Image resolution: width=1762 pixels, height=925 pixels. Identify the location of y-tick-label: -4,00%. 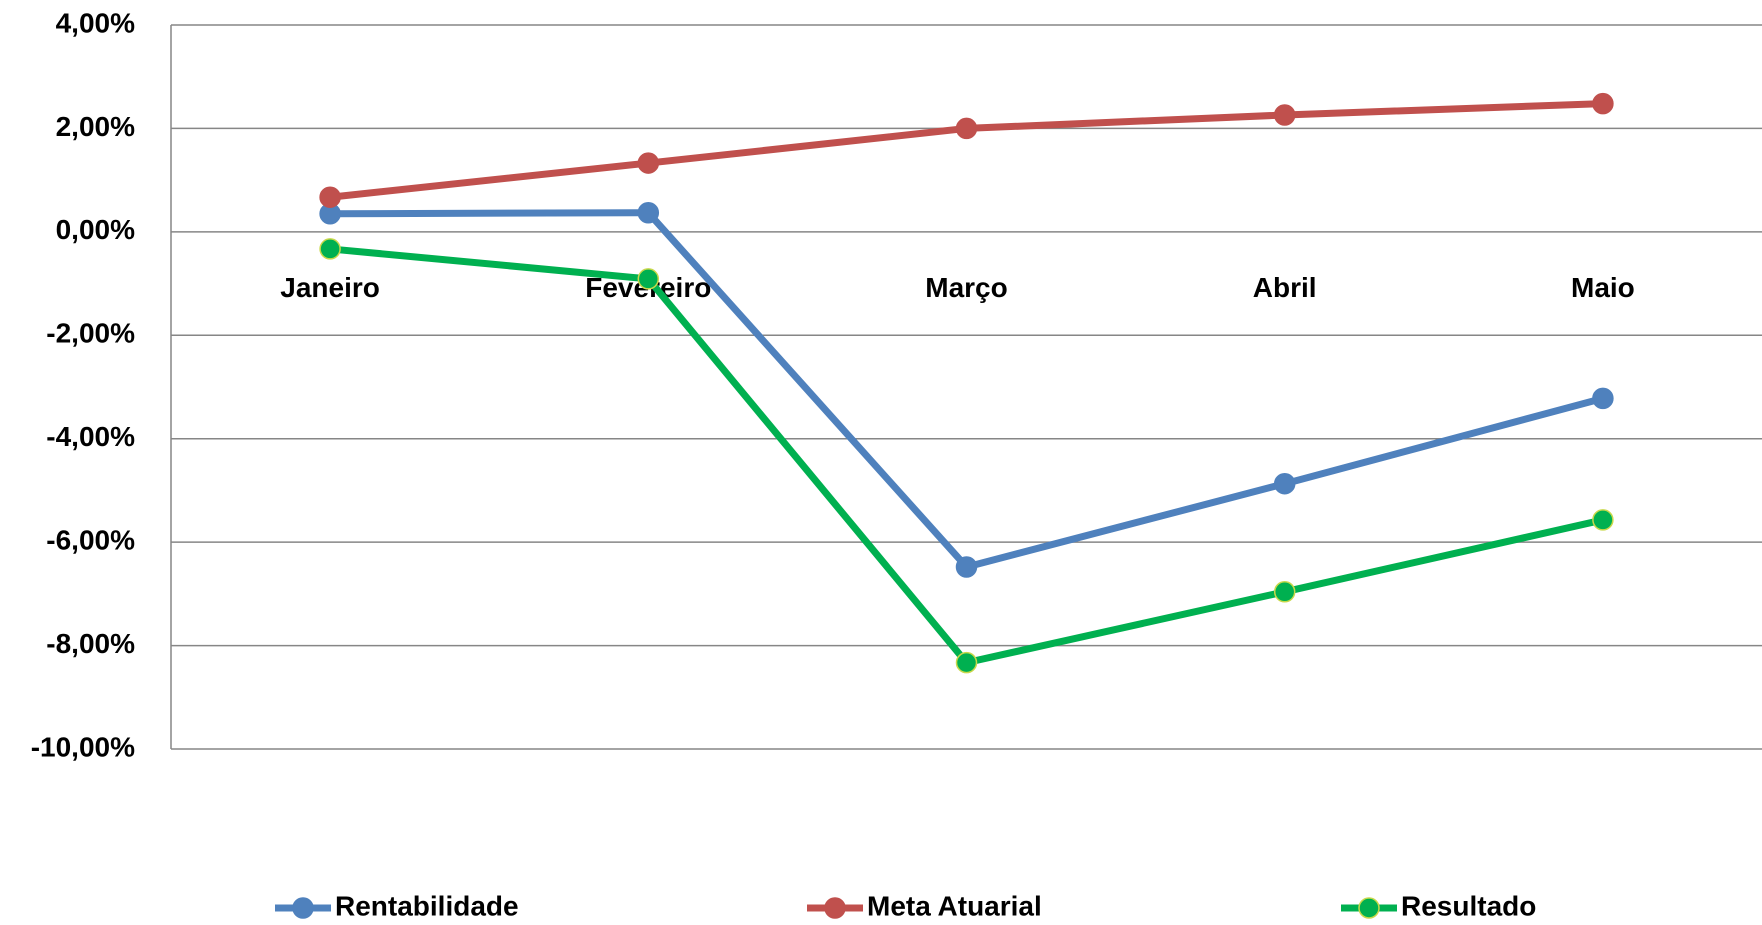
(90, 436).